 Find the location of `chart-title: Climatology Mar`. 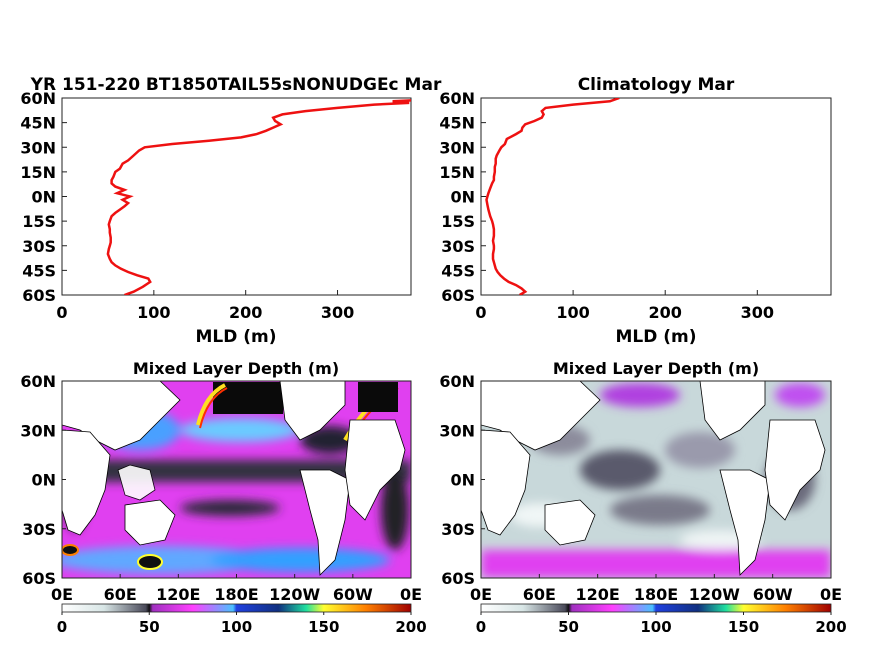

chart-title: Climatology Mar is located at coordinates (656, 85).